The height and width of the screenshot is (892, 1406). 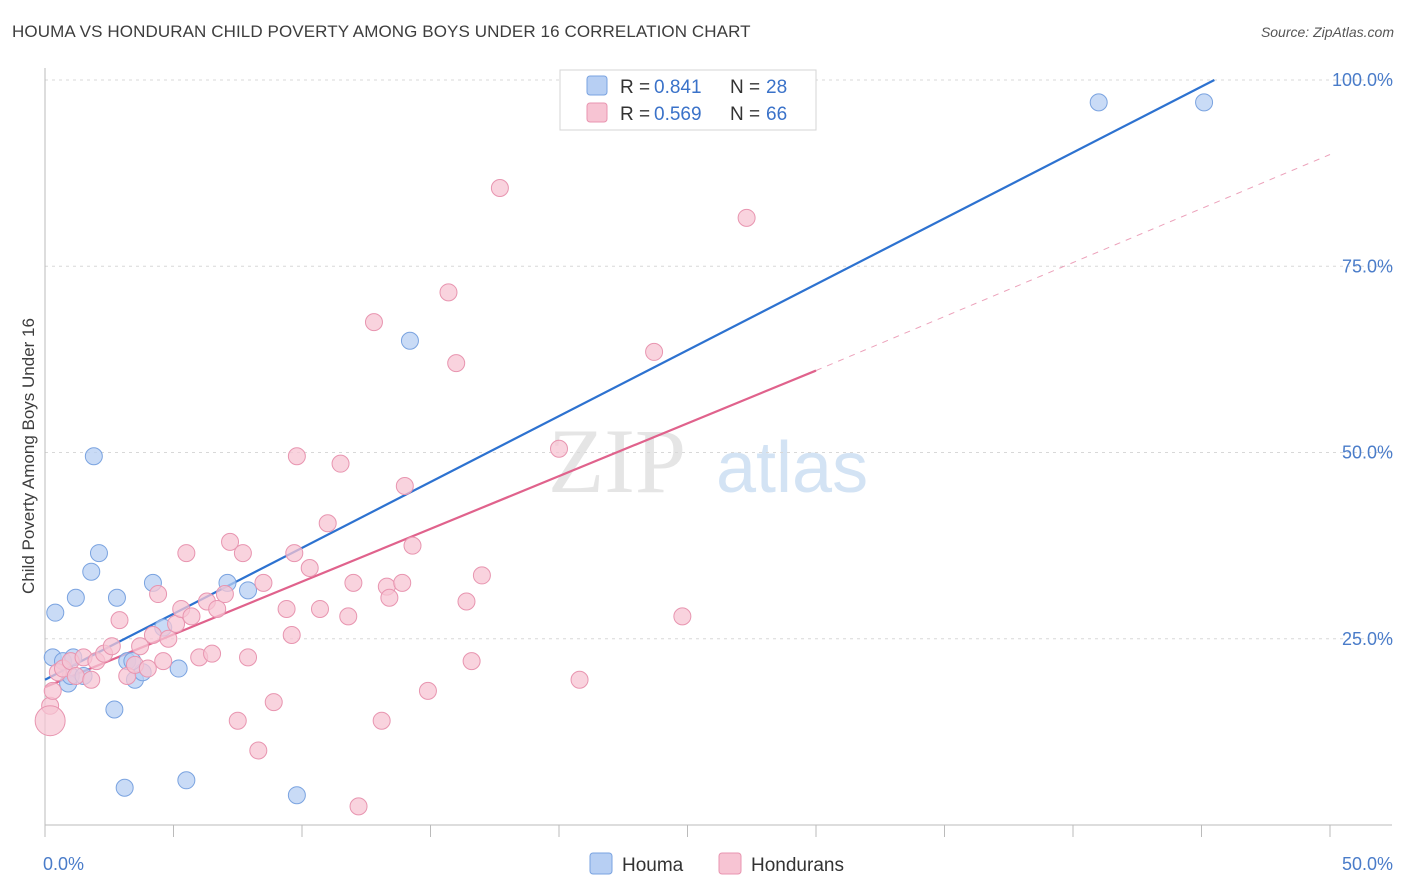 What do you see at coordinates (716, 864) in the screenshot?
I see `bottom-legend: Houma Hondurans` at bounding box center [716, 864].